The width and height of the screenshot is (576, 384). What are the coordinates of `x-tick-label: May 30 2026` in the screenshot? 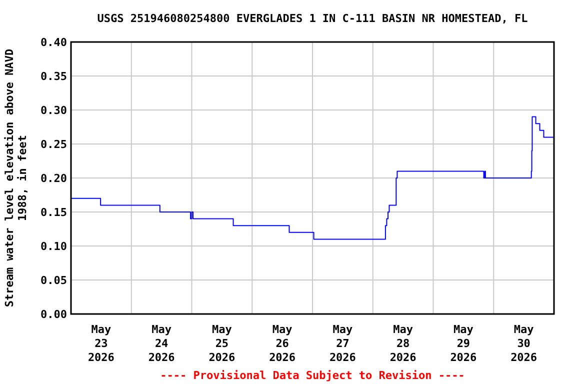 It's located at (524, 343).